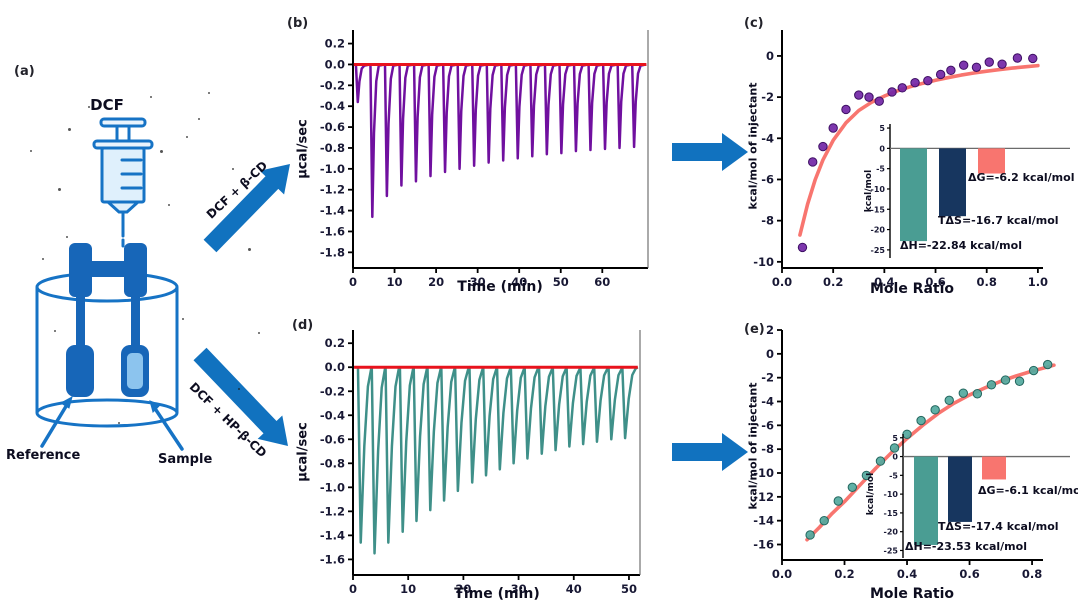  What do you see at coordinates (912, 289) in the screenshot?
I see `iso-top-xlabel: Mole Ratio` at bounding box center [912, 289].